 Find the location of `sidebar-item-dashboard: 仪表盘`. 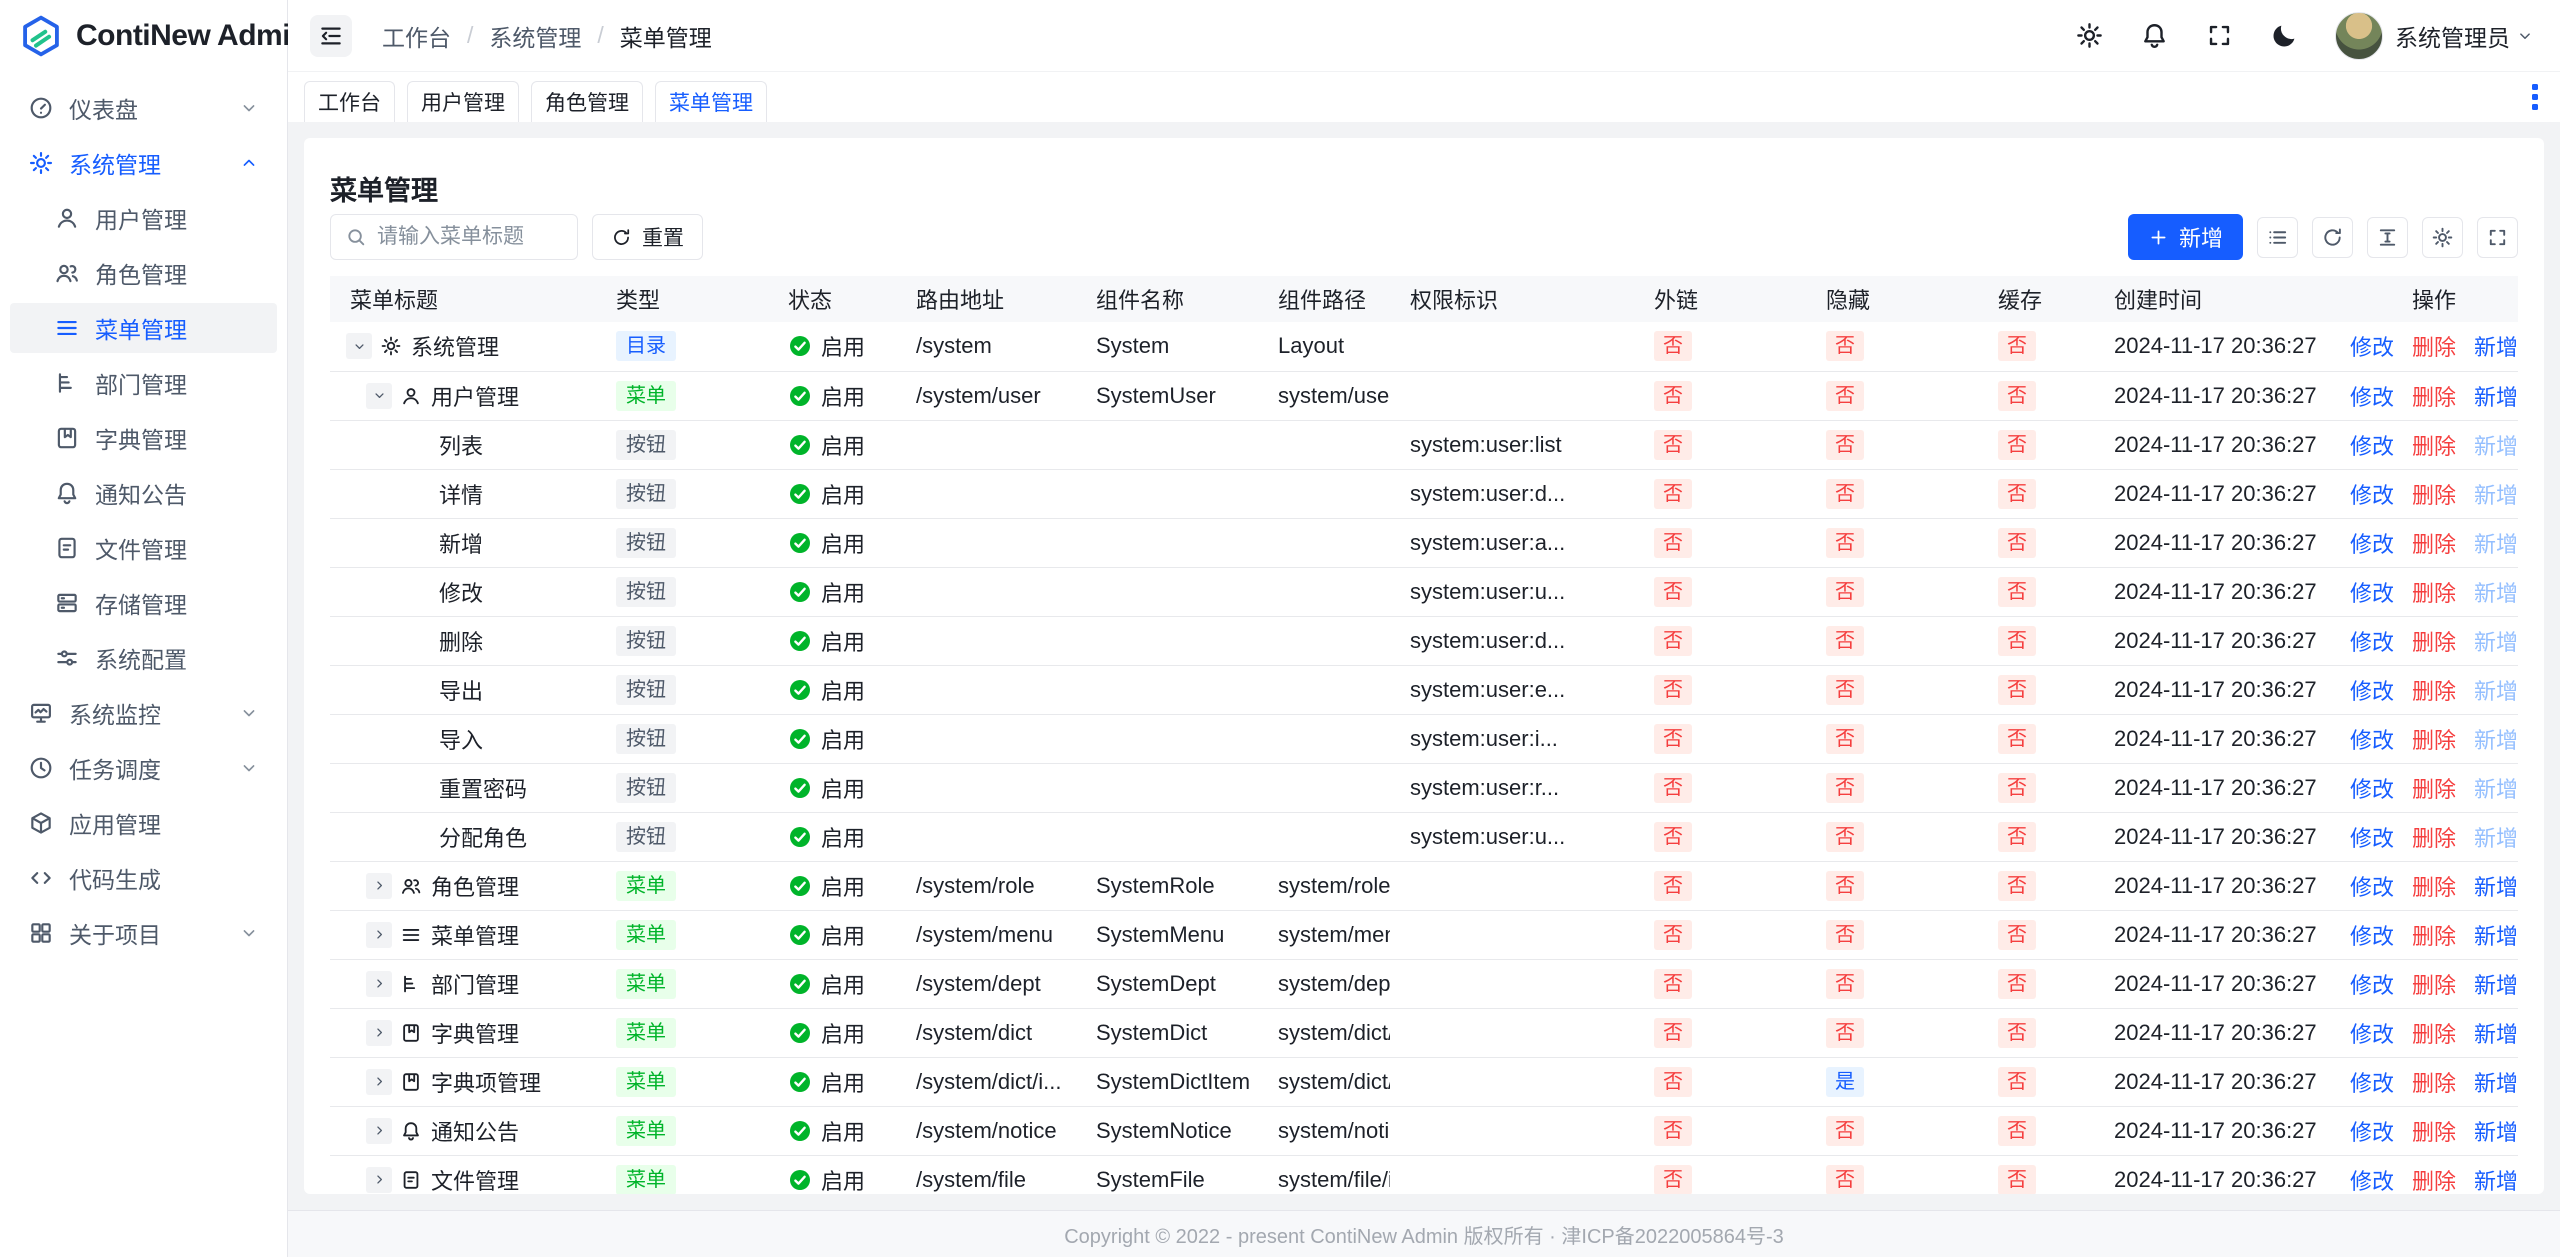

sidebar-item-dashboard: 仪表盘 is located at coordinates (143, 108).